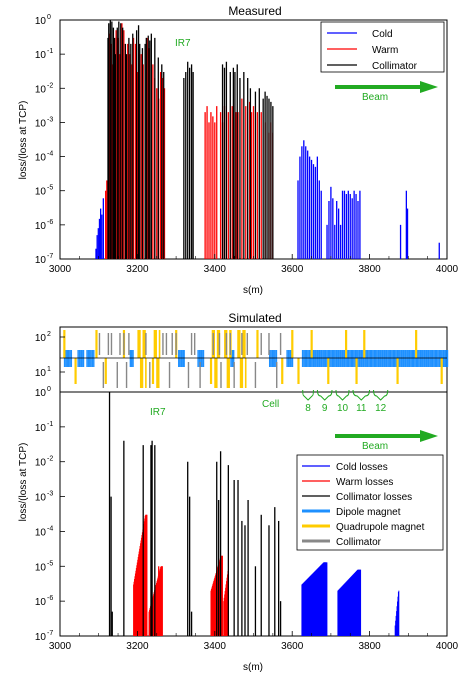  I want to click on cell-number: 12, so click(381, 408).